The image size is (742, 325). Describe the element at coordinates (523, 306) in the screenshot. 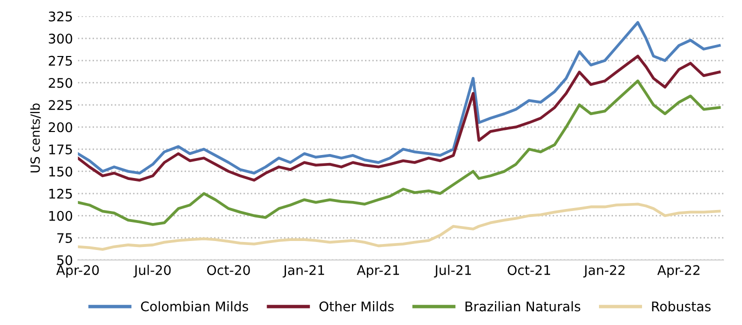

I see `legend-label: Brazilian Naturals` at that location.